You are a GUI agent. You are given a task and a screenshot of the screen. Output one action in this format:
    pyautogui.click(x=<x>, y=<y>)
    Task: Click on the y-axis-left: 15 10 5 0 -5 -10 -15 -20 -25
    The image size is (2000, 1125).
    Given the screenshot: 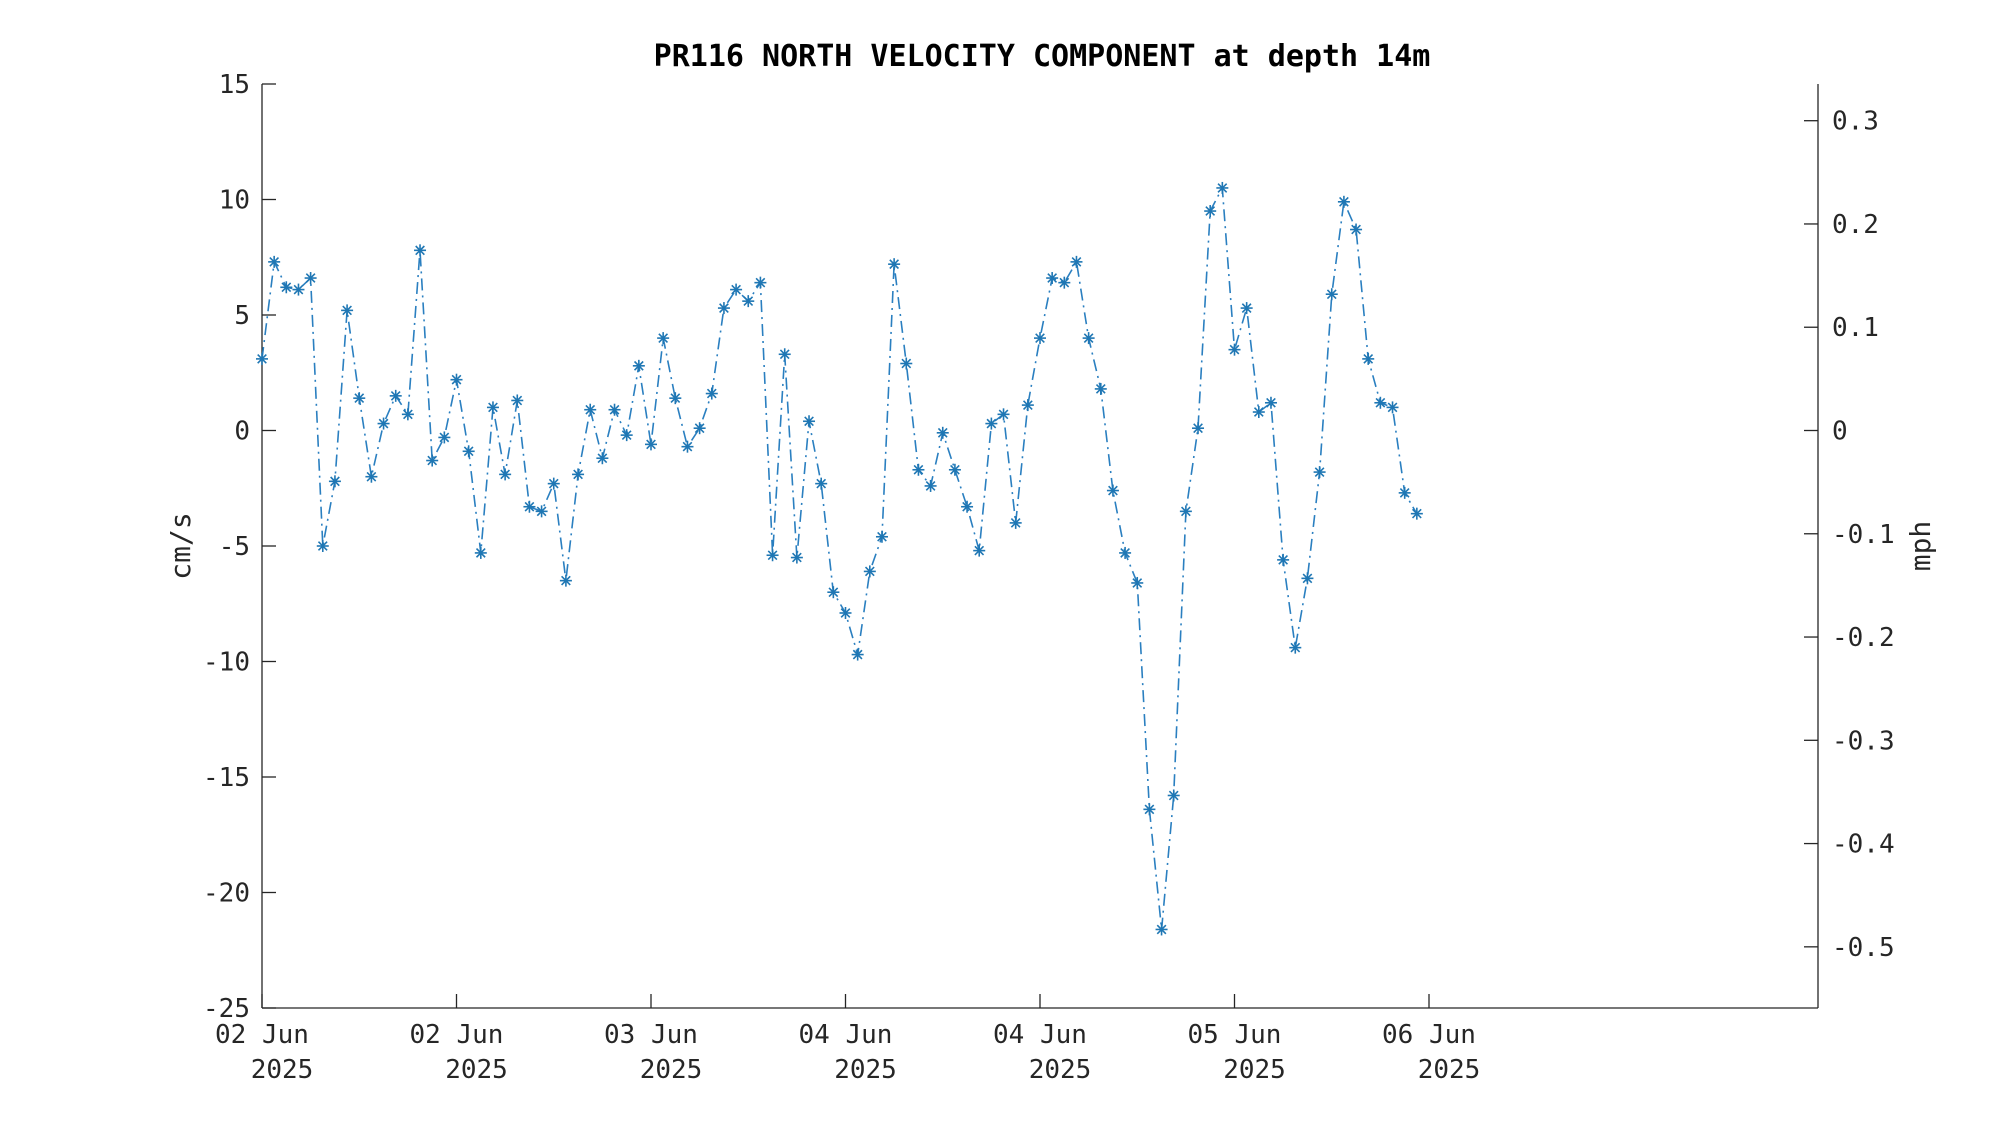 What is the action you would take?
    pyautogui.click(x=239, y=547)
    